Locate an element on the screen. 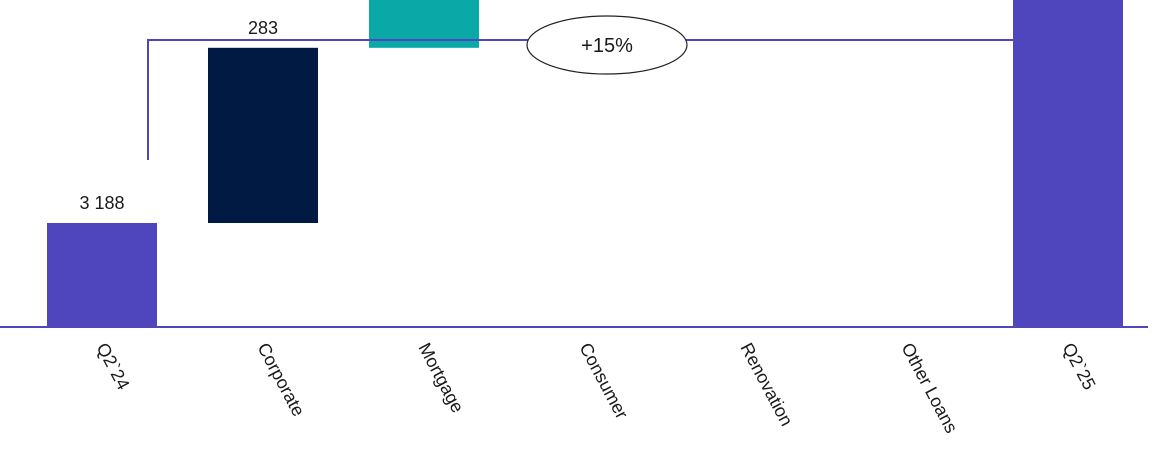 Image resolution: width=1168 pixels, height=450 pixels. value-label: 283 is located at coordinates (263, 28).